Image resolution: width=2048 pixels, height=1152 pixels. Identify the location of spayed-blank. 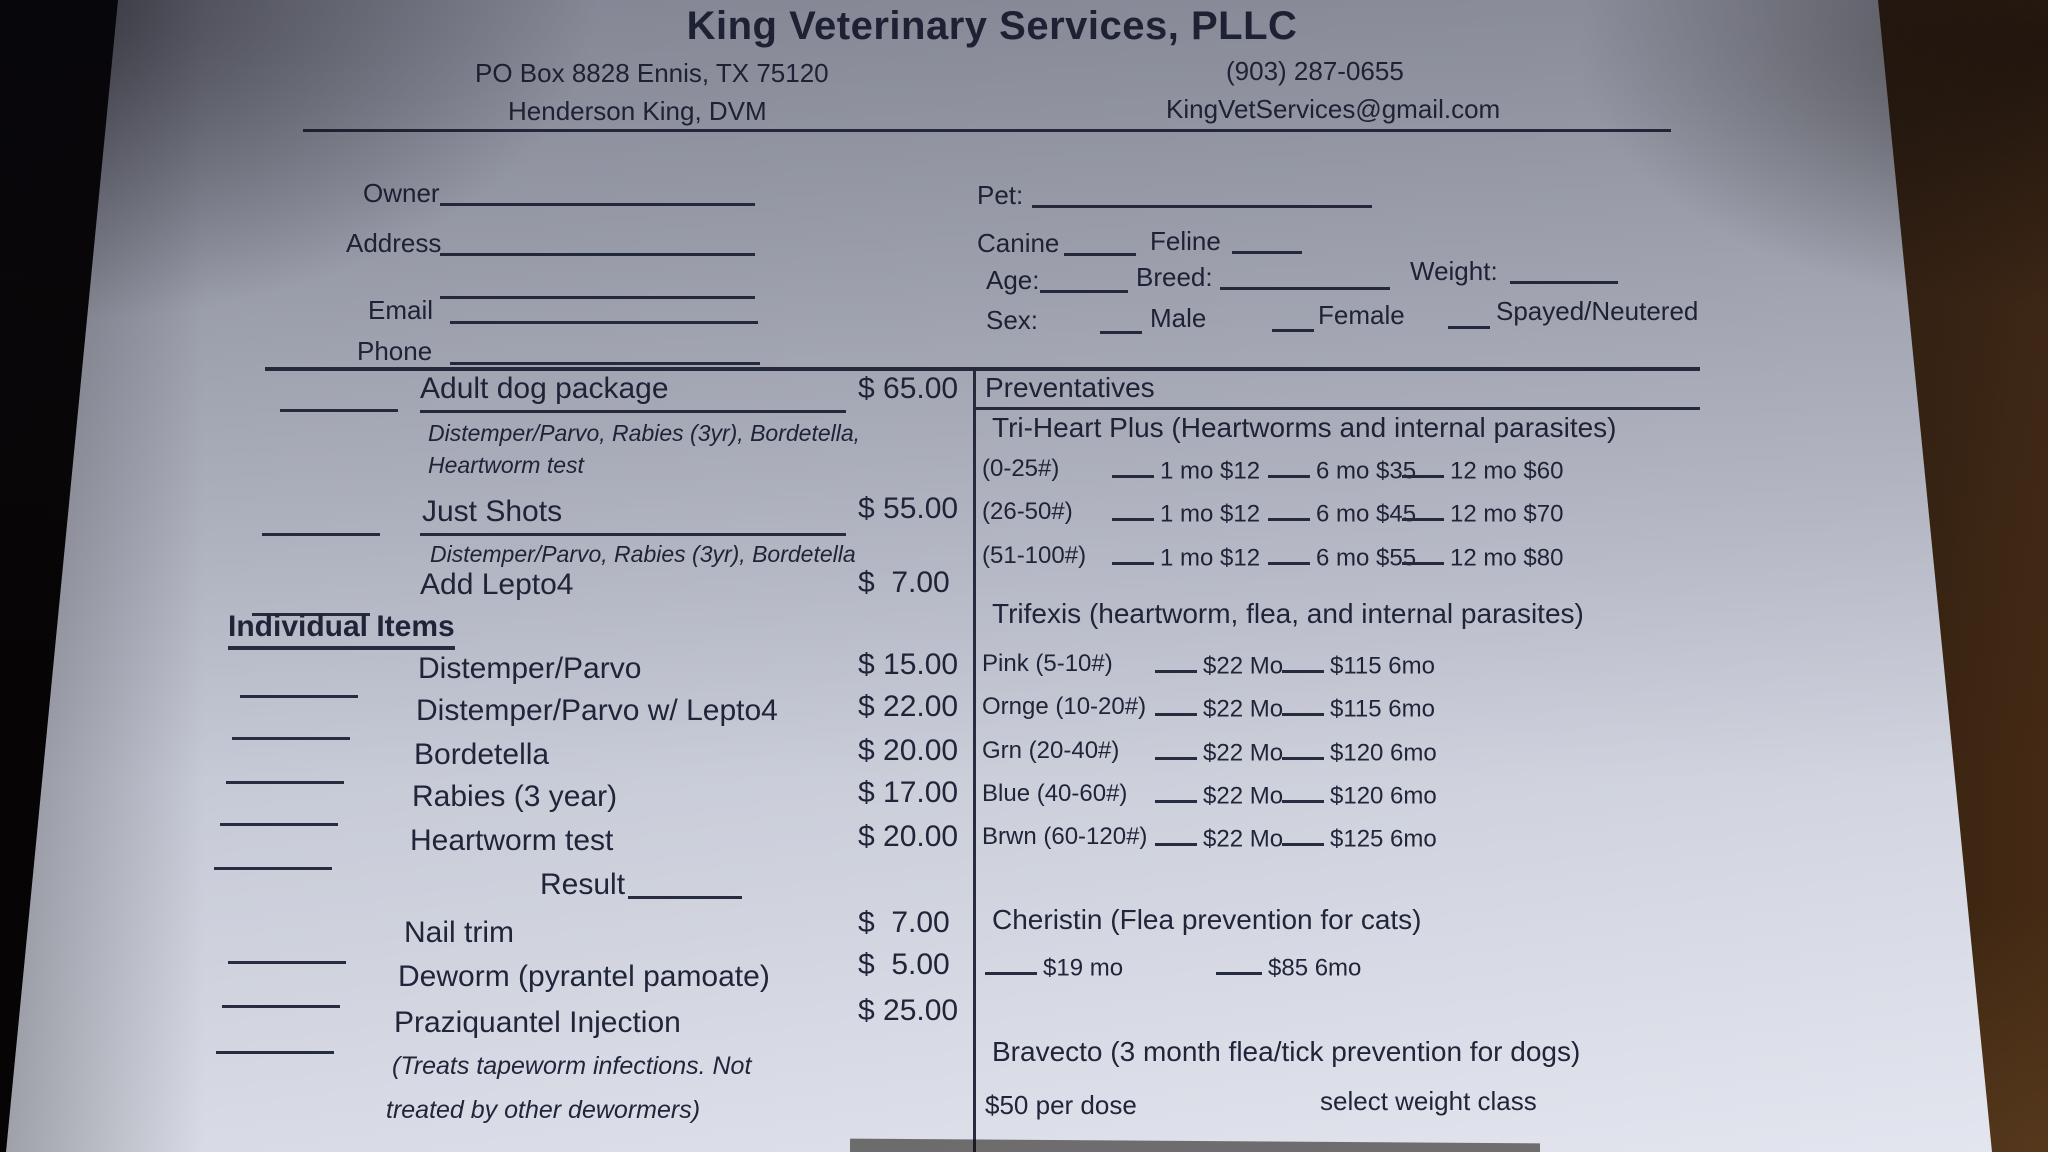
(1469, 311).